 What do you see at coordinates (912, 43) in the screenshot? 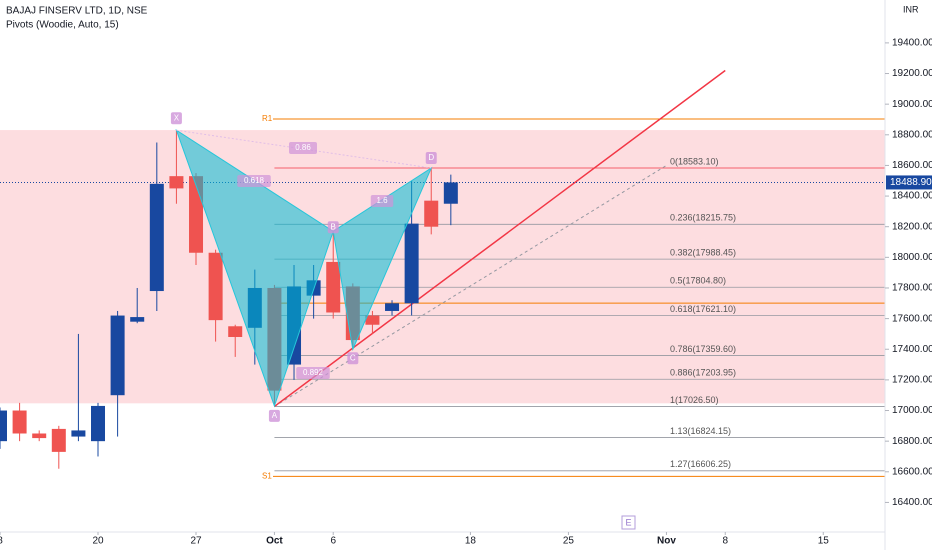
I see `y-tick-label: 19400.00` at bounding box center [912, 43].